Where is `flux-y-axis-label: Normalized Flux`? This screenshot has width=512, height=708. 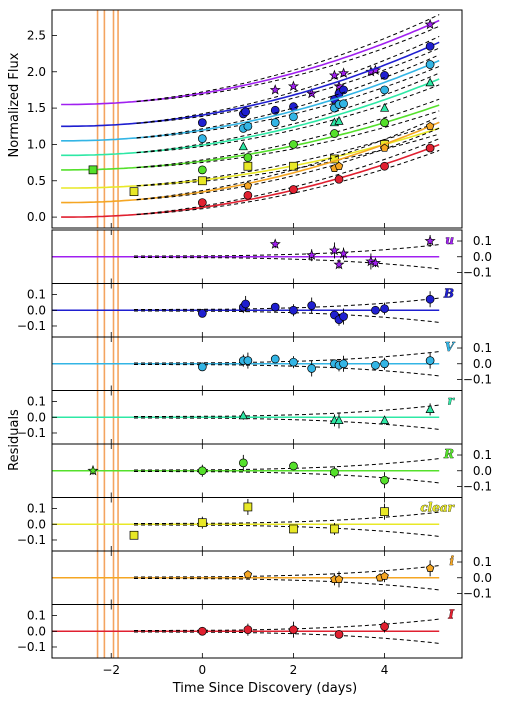 flux-y-axis-label: Normalized Flux is located at coordinates (14, 104).